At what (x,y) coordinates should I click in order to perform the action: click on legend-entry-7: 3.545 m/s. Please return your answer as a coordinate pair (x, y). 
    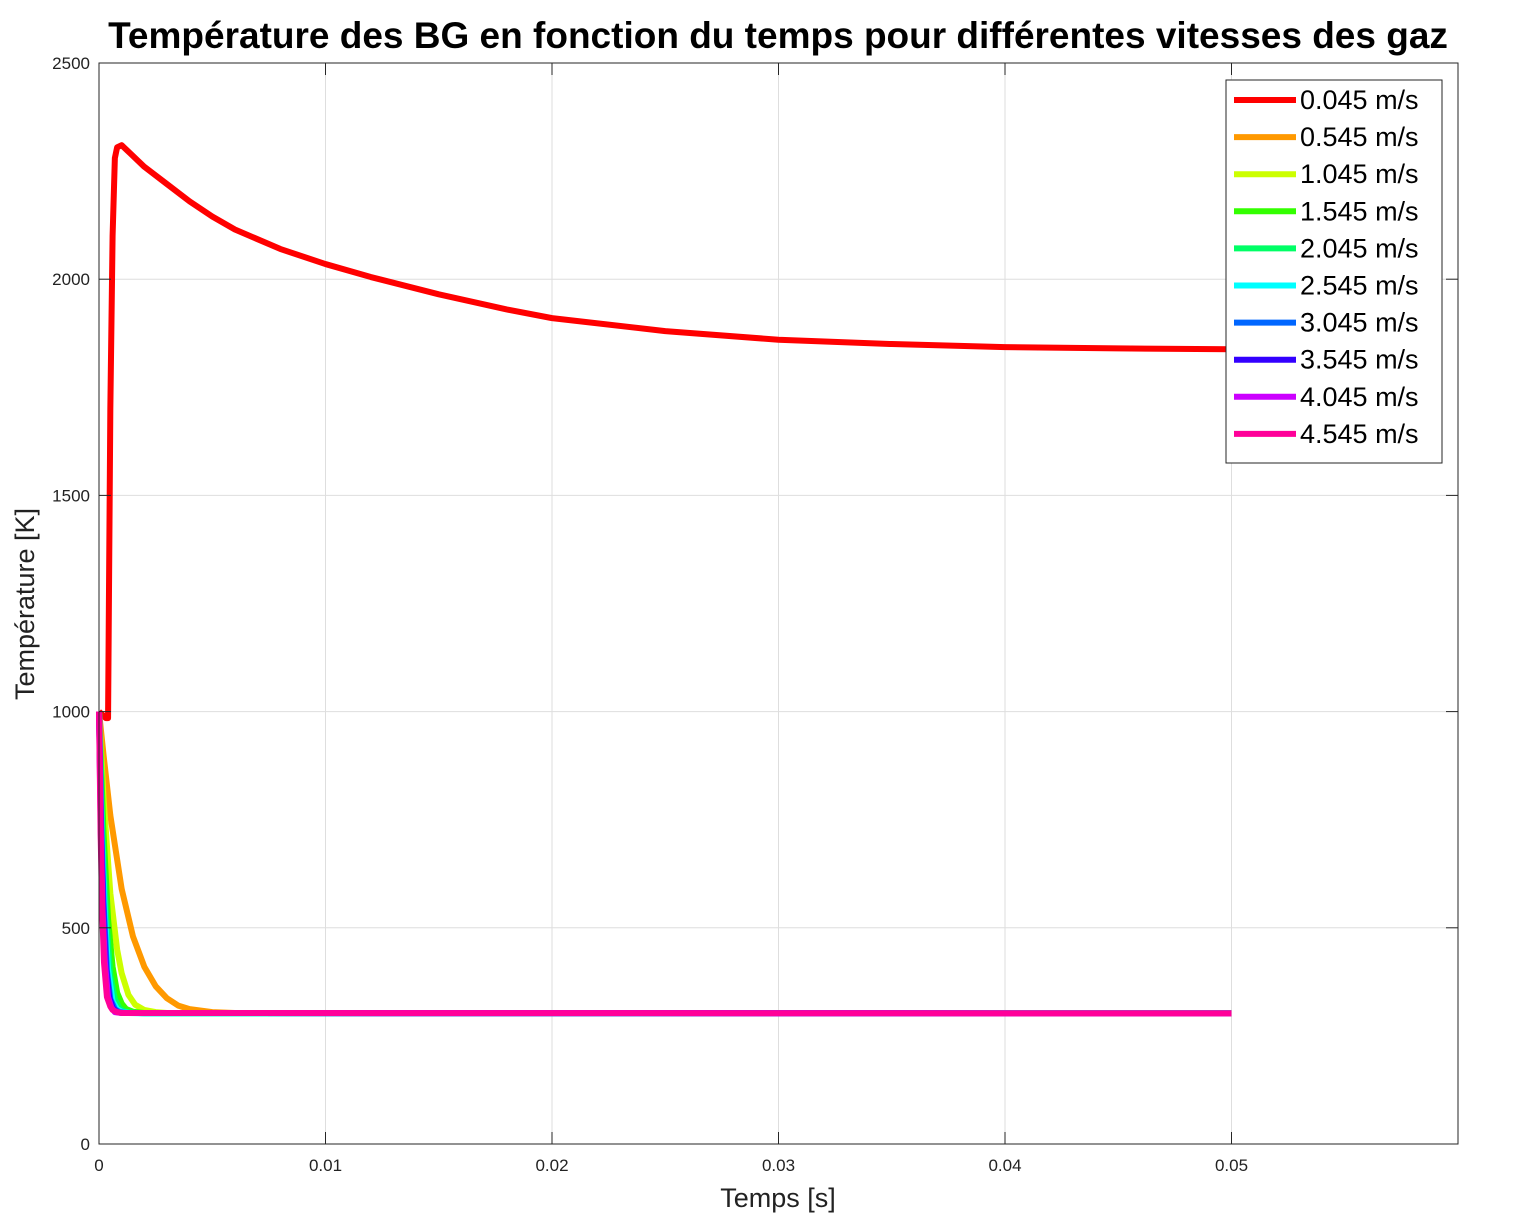
    Looking at the image, I should click on (1359, 360).